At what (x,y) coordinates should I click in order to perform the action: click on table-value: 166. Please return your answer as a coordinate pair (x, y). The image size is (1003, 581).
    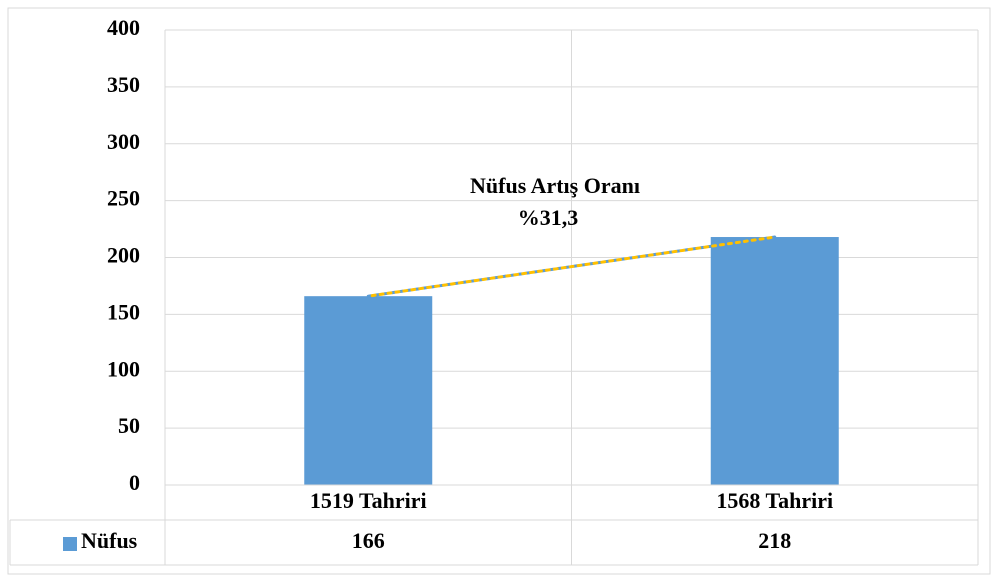
    Looking at the image, I should click on (368, 540).